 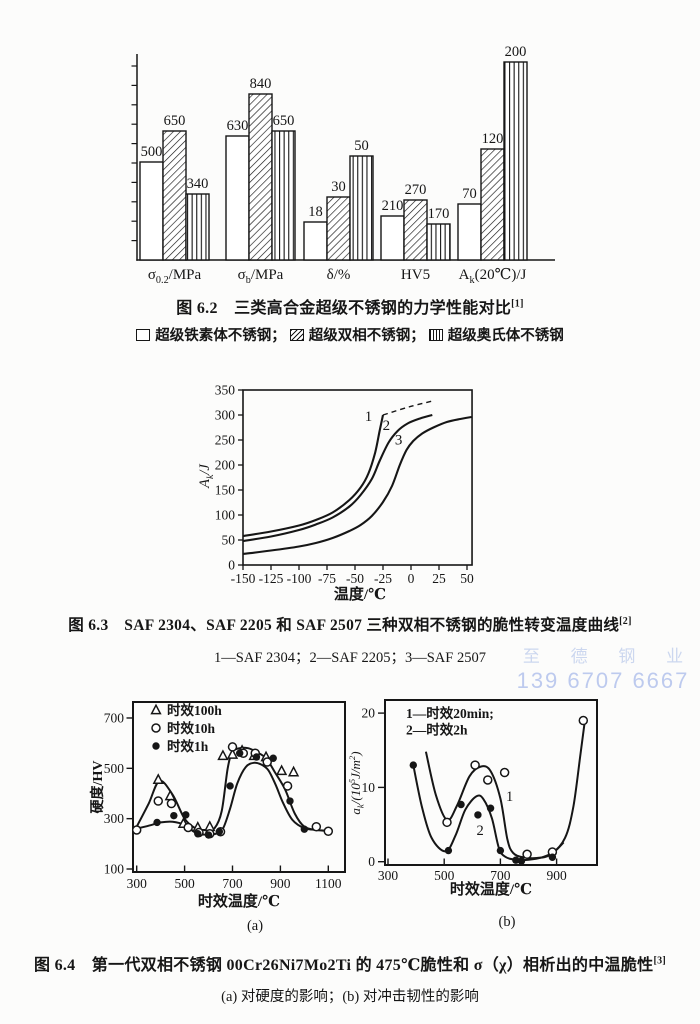 I want to click on fig64b-label: (b), so click(x=507, y=922).